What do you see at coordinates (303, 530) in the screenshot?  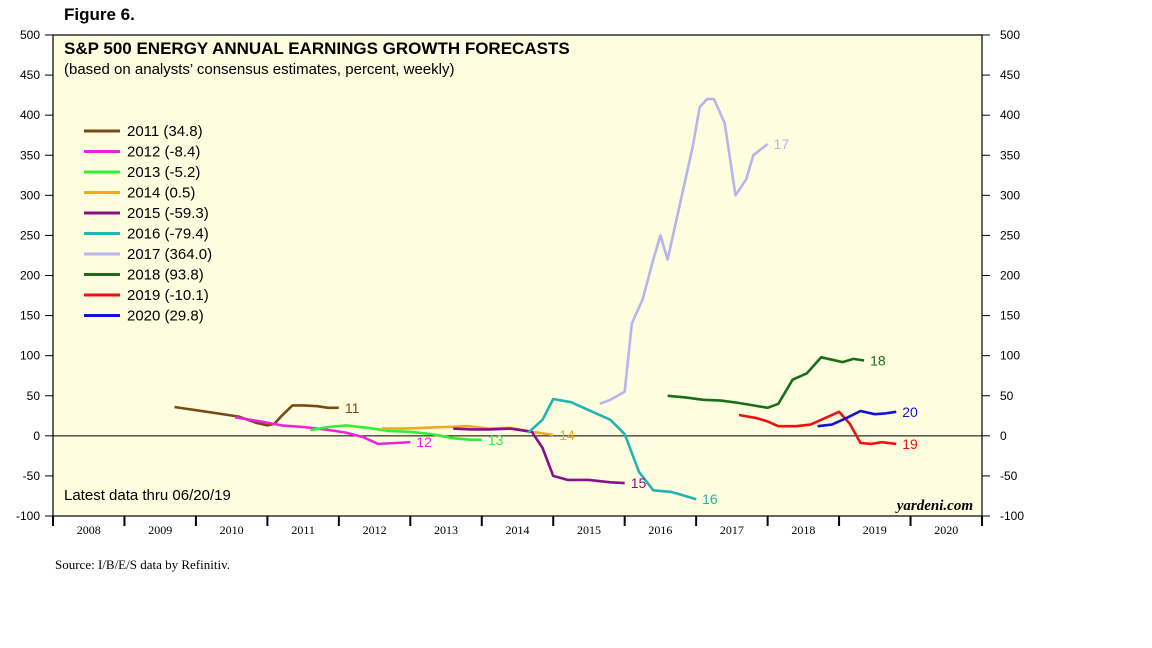 I see `x-tick-label: 2011` at bounding box center [303, 530].